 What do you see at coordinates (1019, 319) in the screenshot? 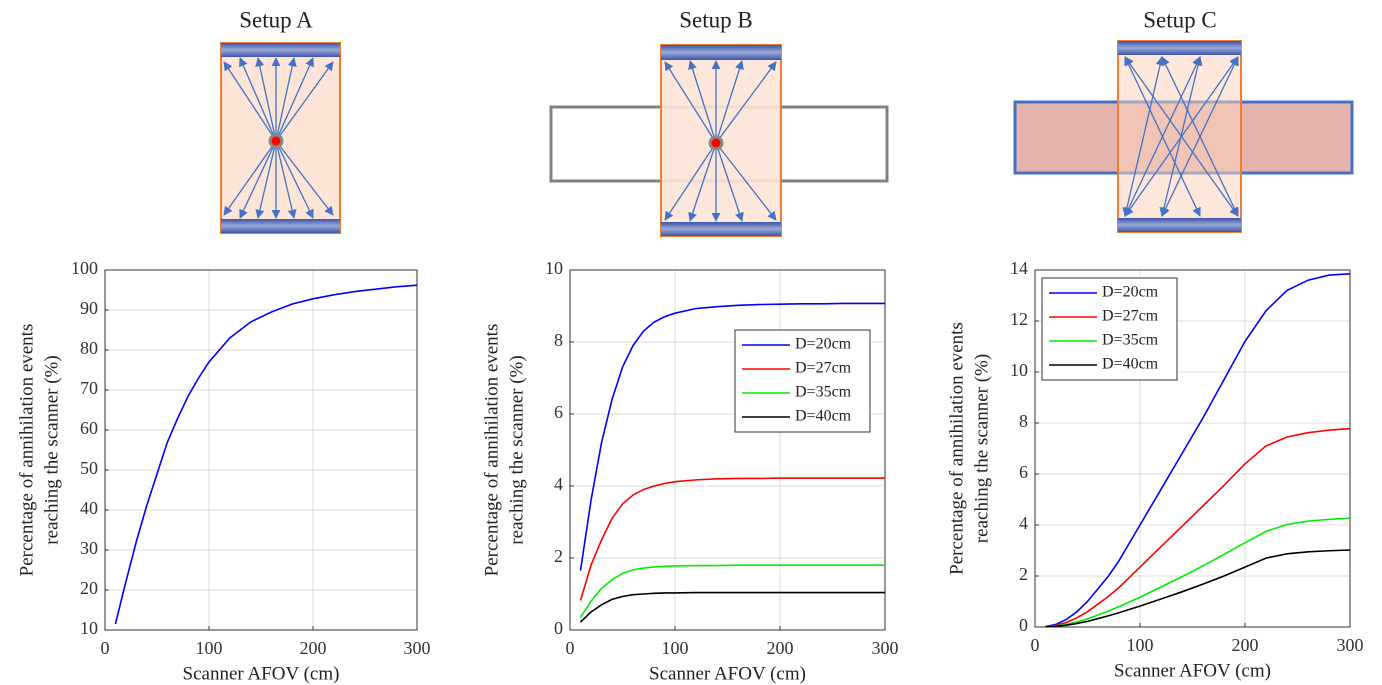
I see `y-tick-label: 12` at bounding box center [1019, 319].